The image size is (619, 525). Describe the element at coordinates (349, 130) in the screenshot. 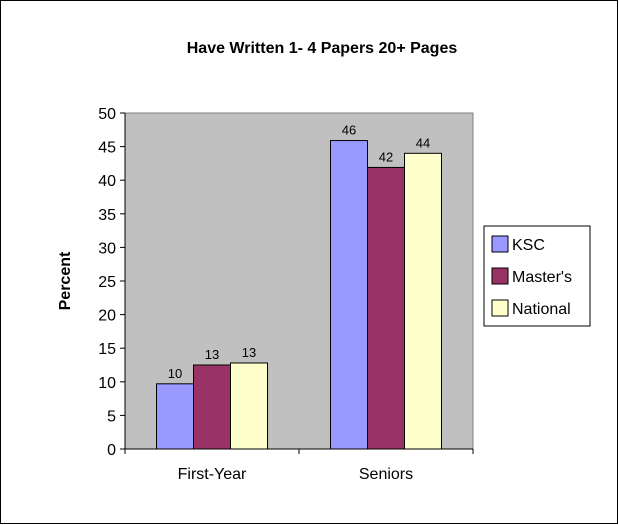

I see `data-label: 46` at that location.